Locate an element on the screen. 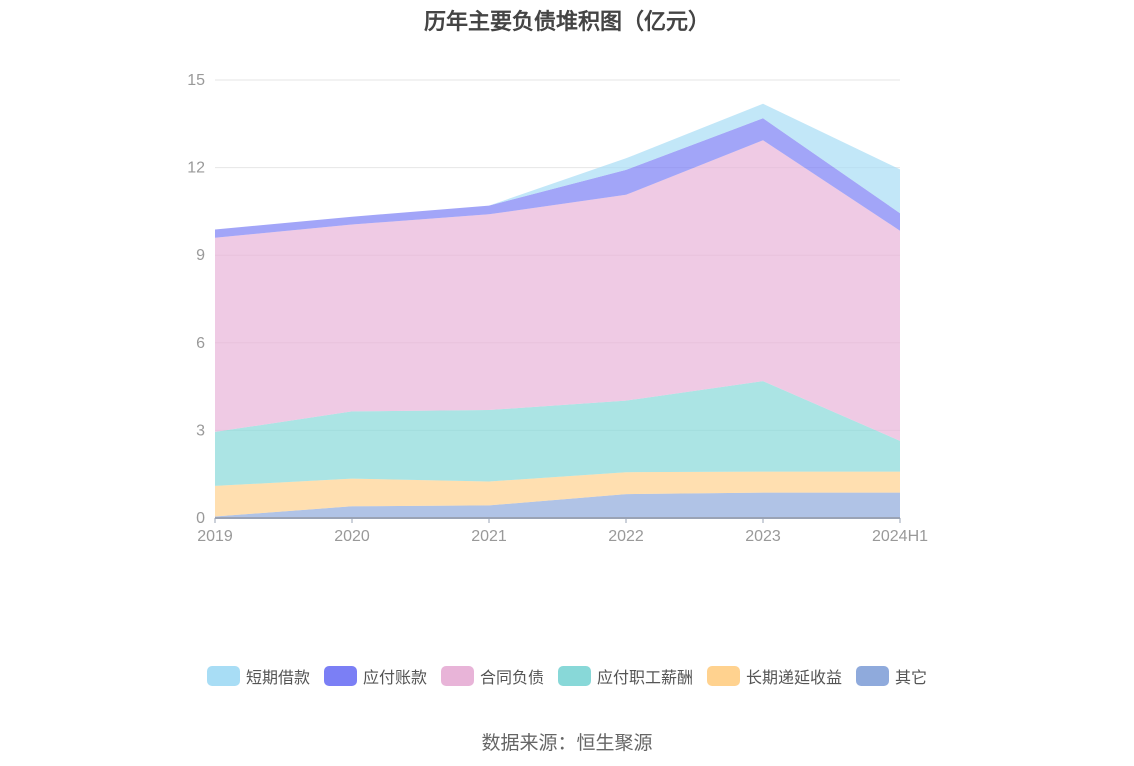 The height and width of the screenshot is (766, 1134). x-tick-label: 2023 is located at coordinates (763, 536).